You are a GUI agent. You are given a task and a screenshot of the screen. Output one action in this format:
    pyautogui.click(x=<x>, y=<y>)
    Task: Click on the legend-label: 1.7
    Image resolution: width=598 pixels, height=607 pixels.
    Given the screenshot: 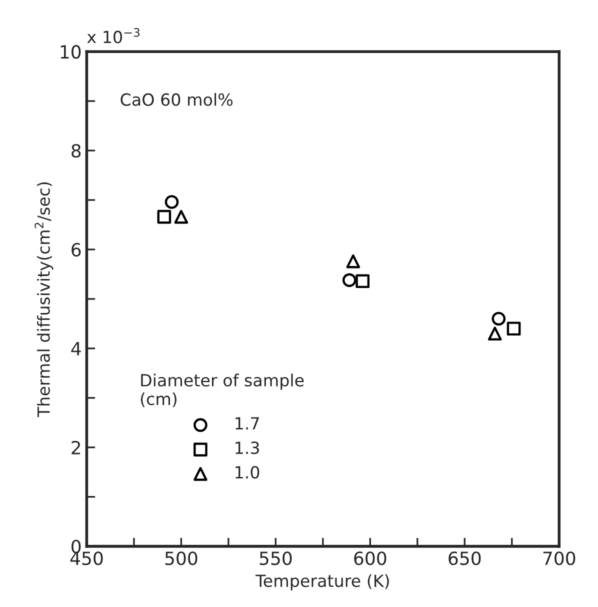 What is the action you would take?
    pyautogui.click(x=247, y=423)
    